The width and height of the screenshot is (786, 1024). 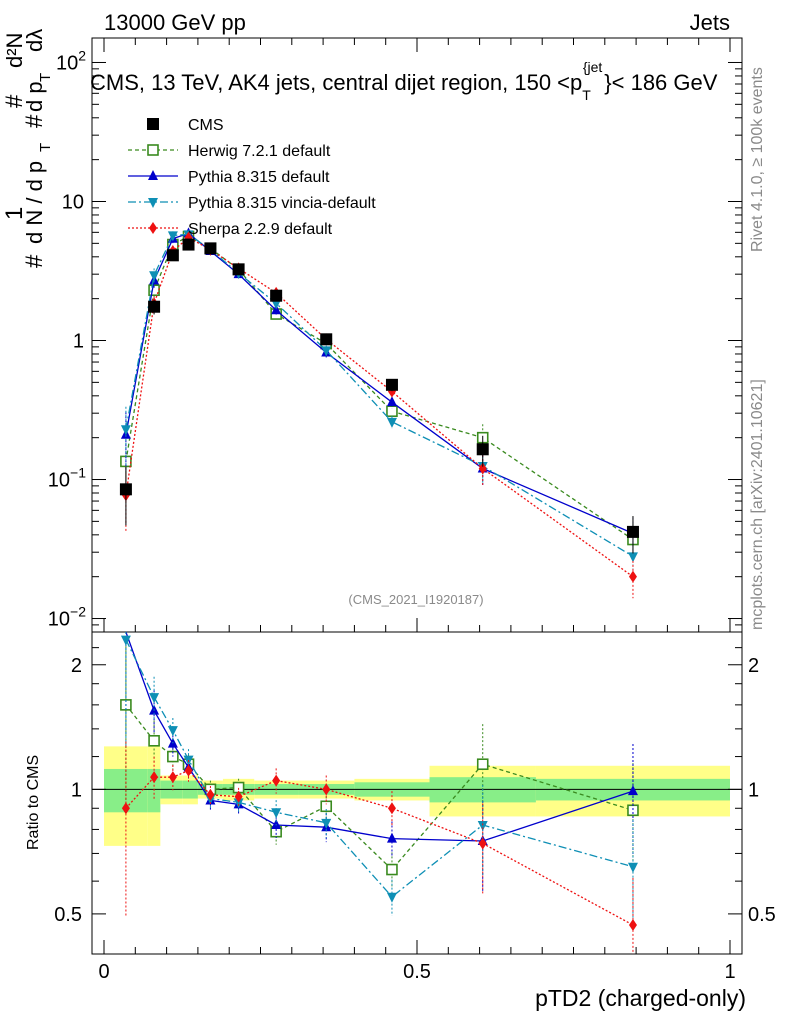 I want to click on legend-label: Pythia 8.315 vincia-default, so click(x=282, y=203).